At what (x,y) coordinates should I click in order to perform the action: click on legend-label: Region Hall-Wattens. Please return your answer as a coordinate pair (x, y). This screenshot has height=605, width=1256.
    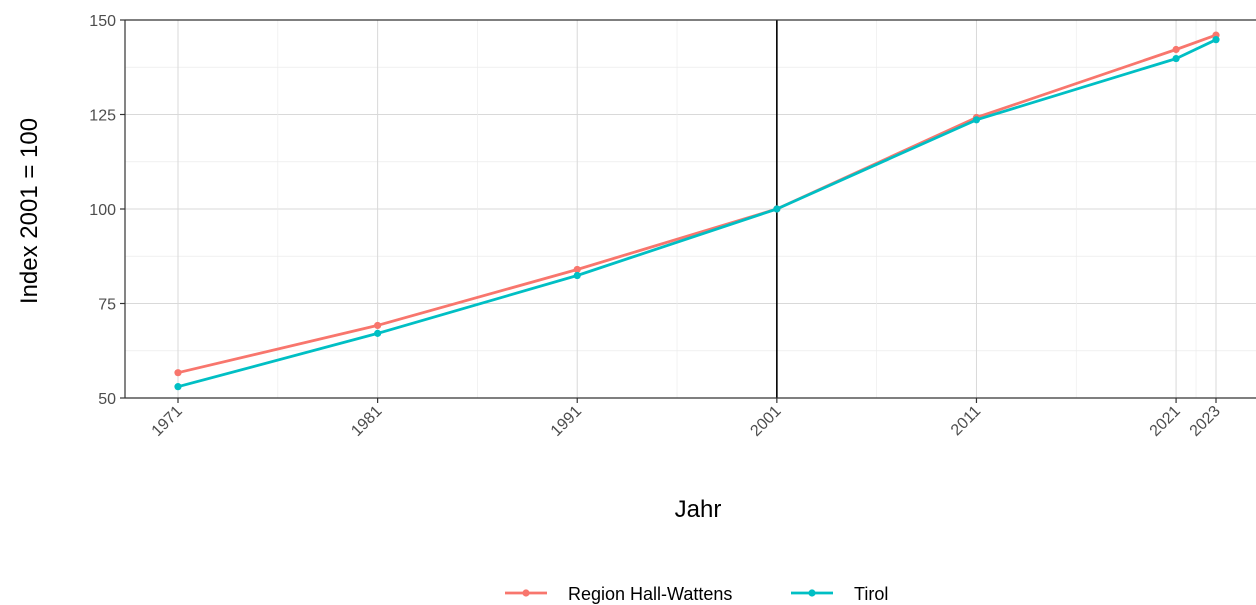
    Looking at the image, I should click on (650, 594).